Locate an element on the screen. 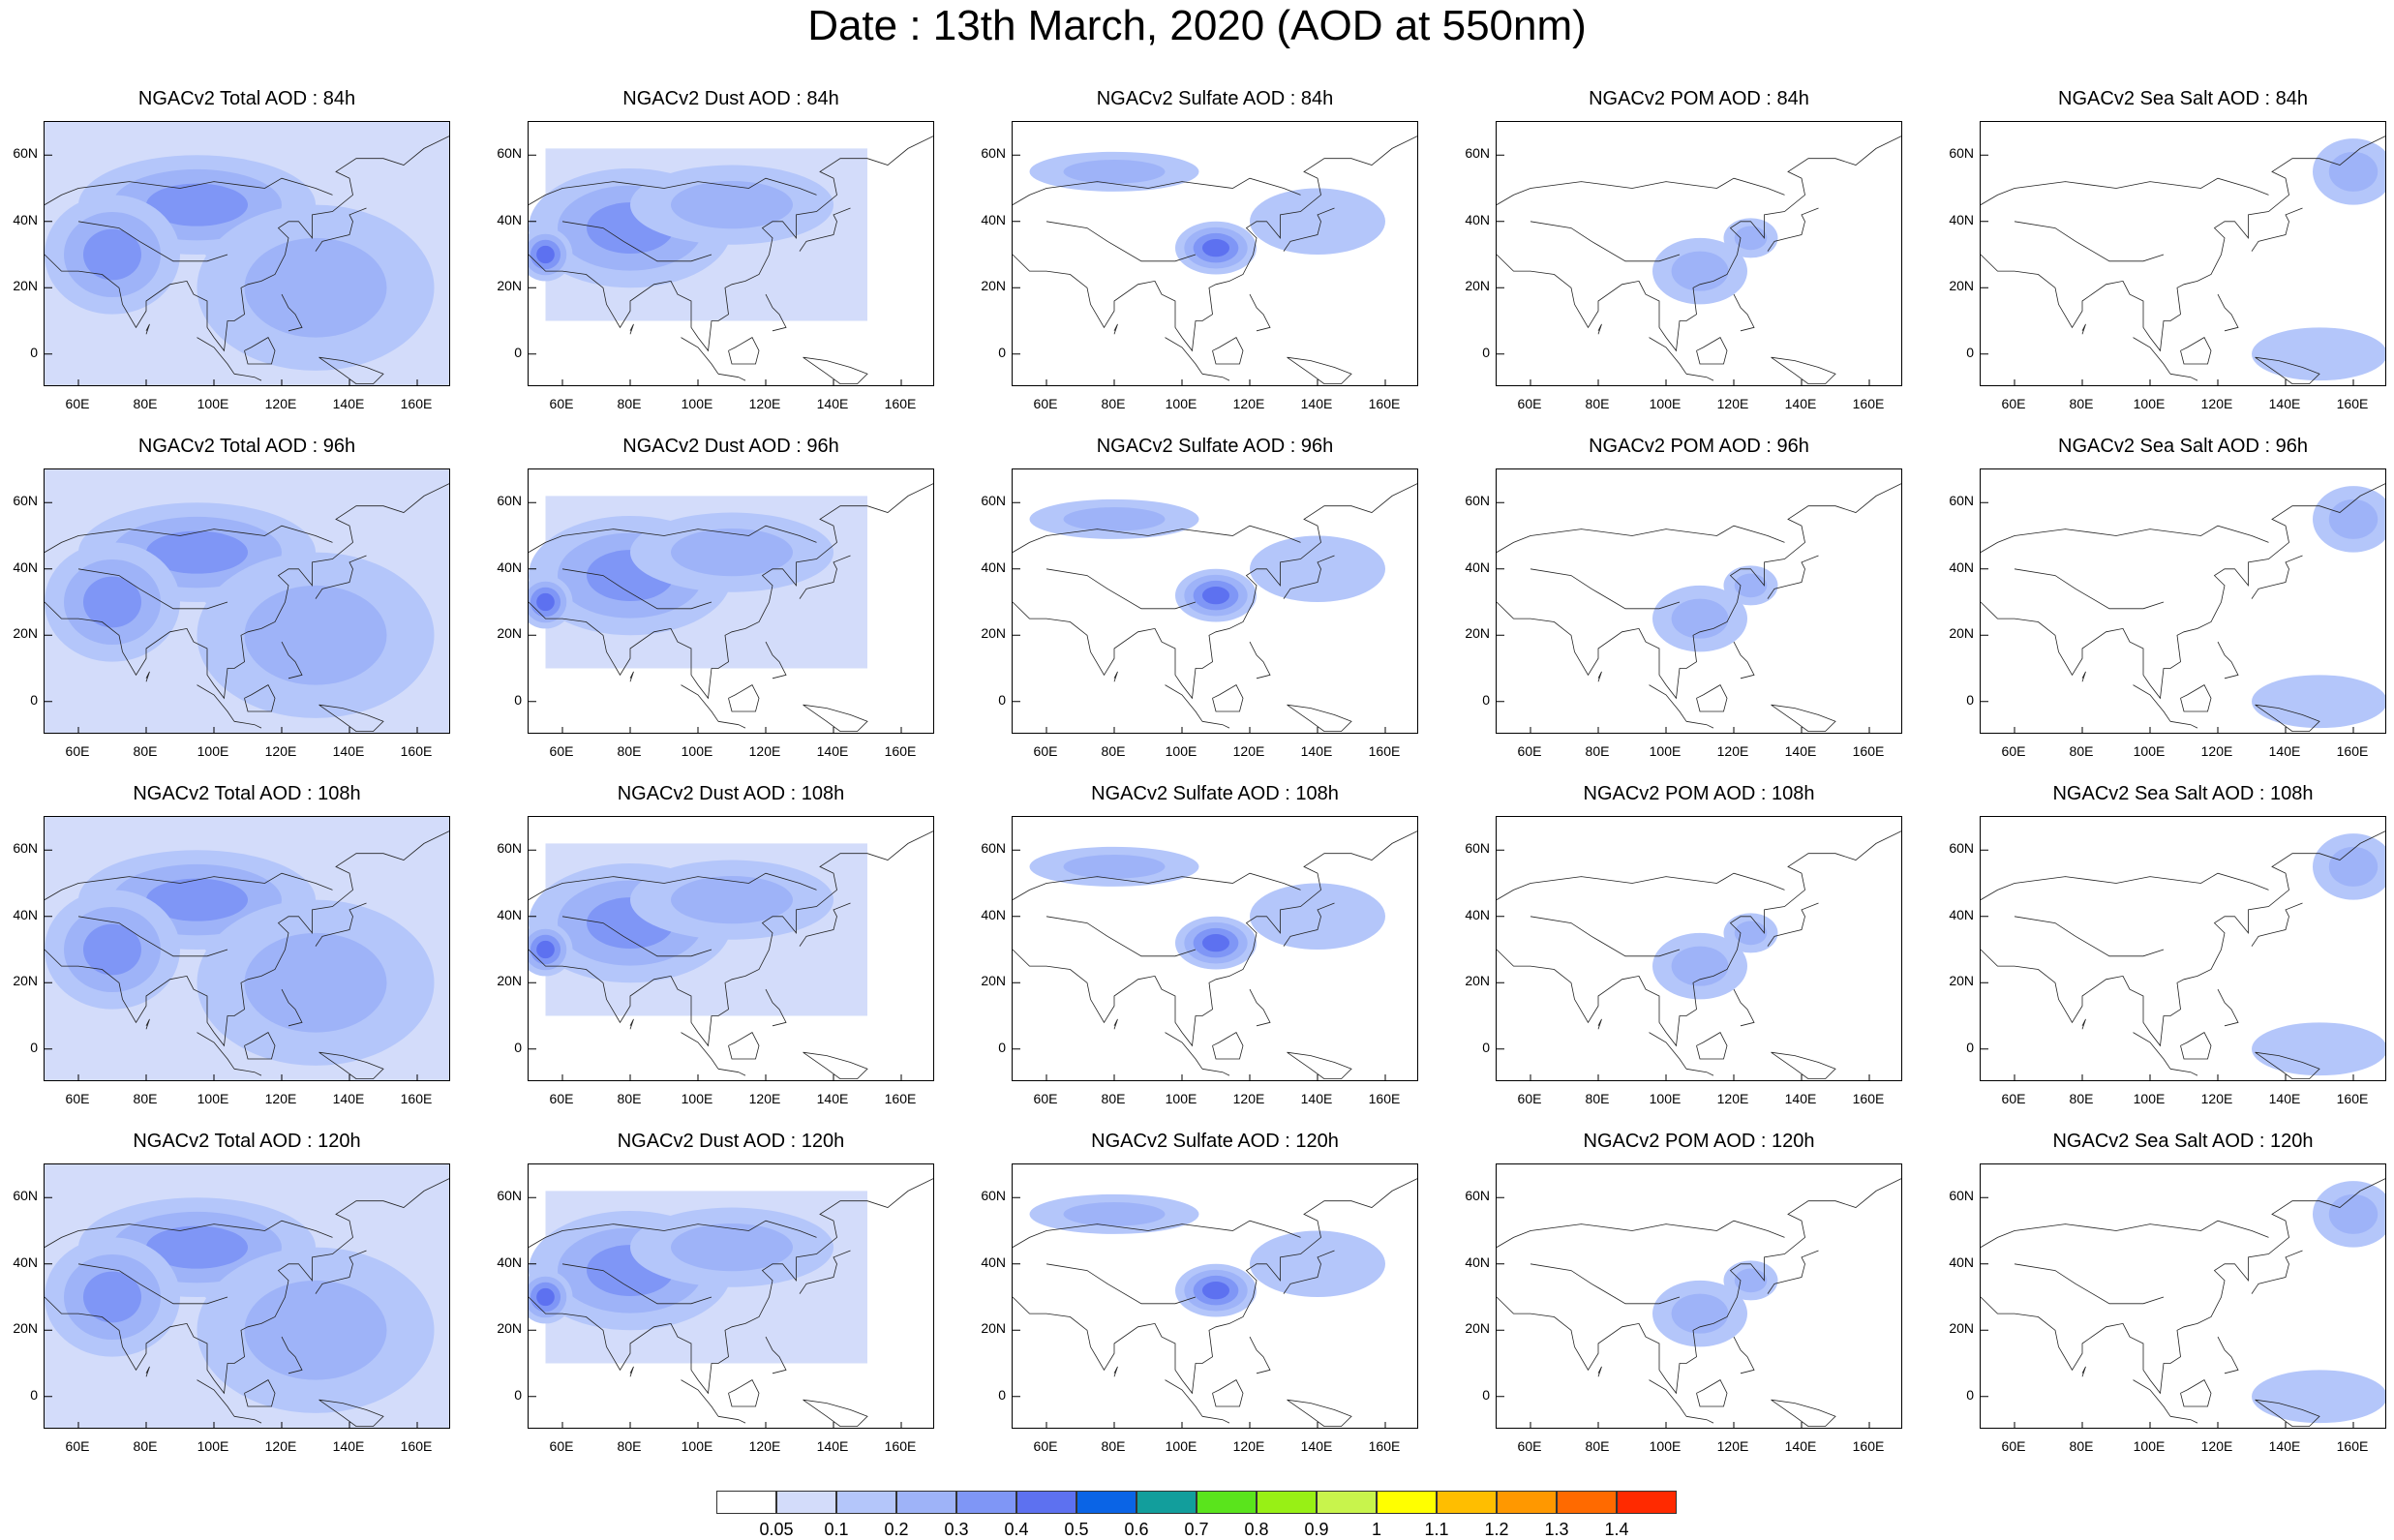 Image resolution: width=2394 pixels, height=1540 pixels. panel-title: NGACv2 Sulfate AOD : 96h is located at coordinates (1215, 446).